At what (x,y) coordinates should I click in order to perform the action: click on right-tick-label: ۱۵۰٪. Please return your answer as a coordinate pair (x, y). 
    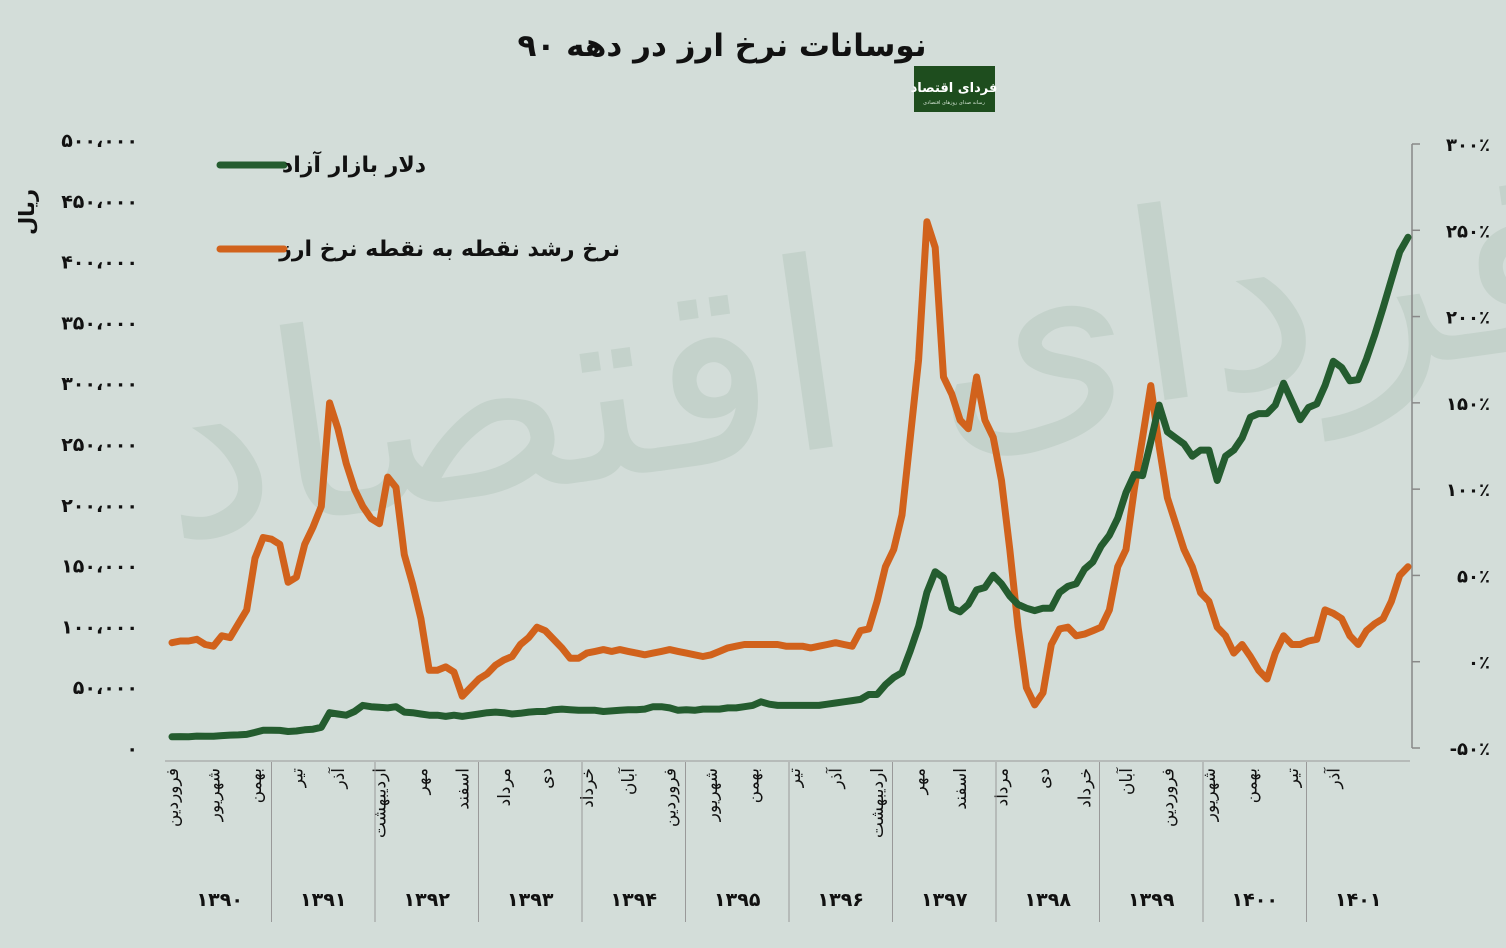
    Looking at the image, I should click on (1468, 404).